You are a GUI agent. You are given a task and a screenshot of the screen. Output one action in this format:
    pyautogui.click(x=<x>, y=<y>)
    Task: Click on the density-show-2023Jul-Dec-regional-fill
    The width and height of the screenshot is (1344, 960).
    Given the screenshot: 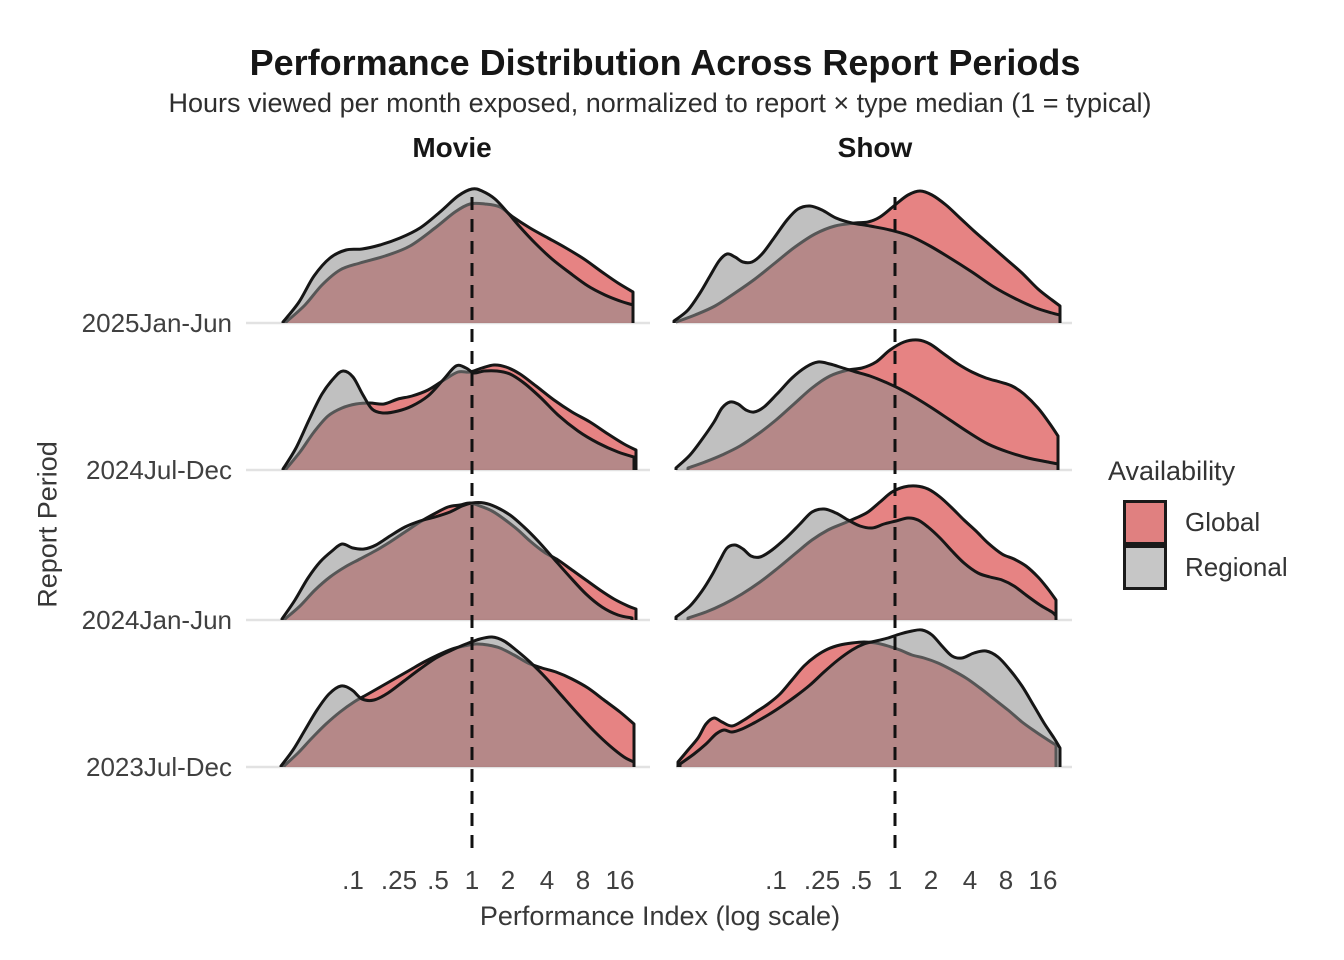 What is the action you would take?
    pyautogui.click(x=870, y=698)
    